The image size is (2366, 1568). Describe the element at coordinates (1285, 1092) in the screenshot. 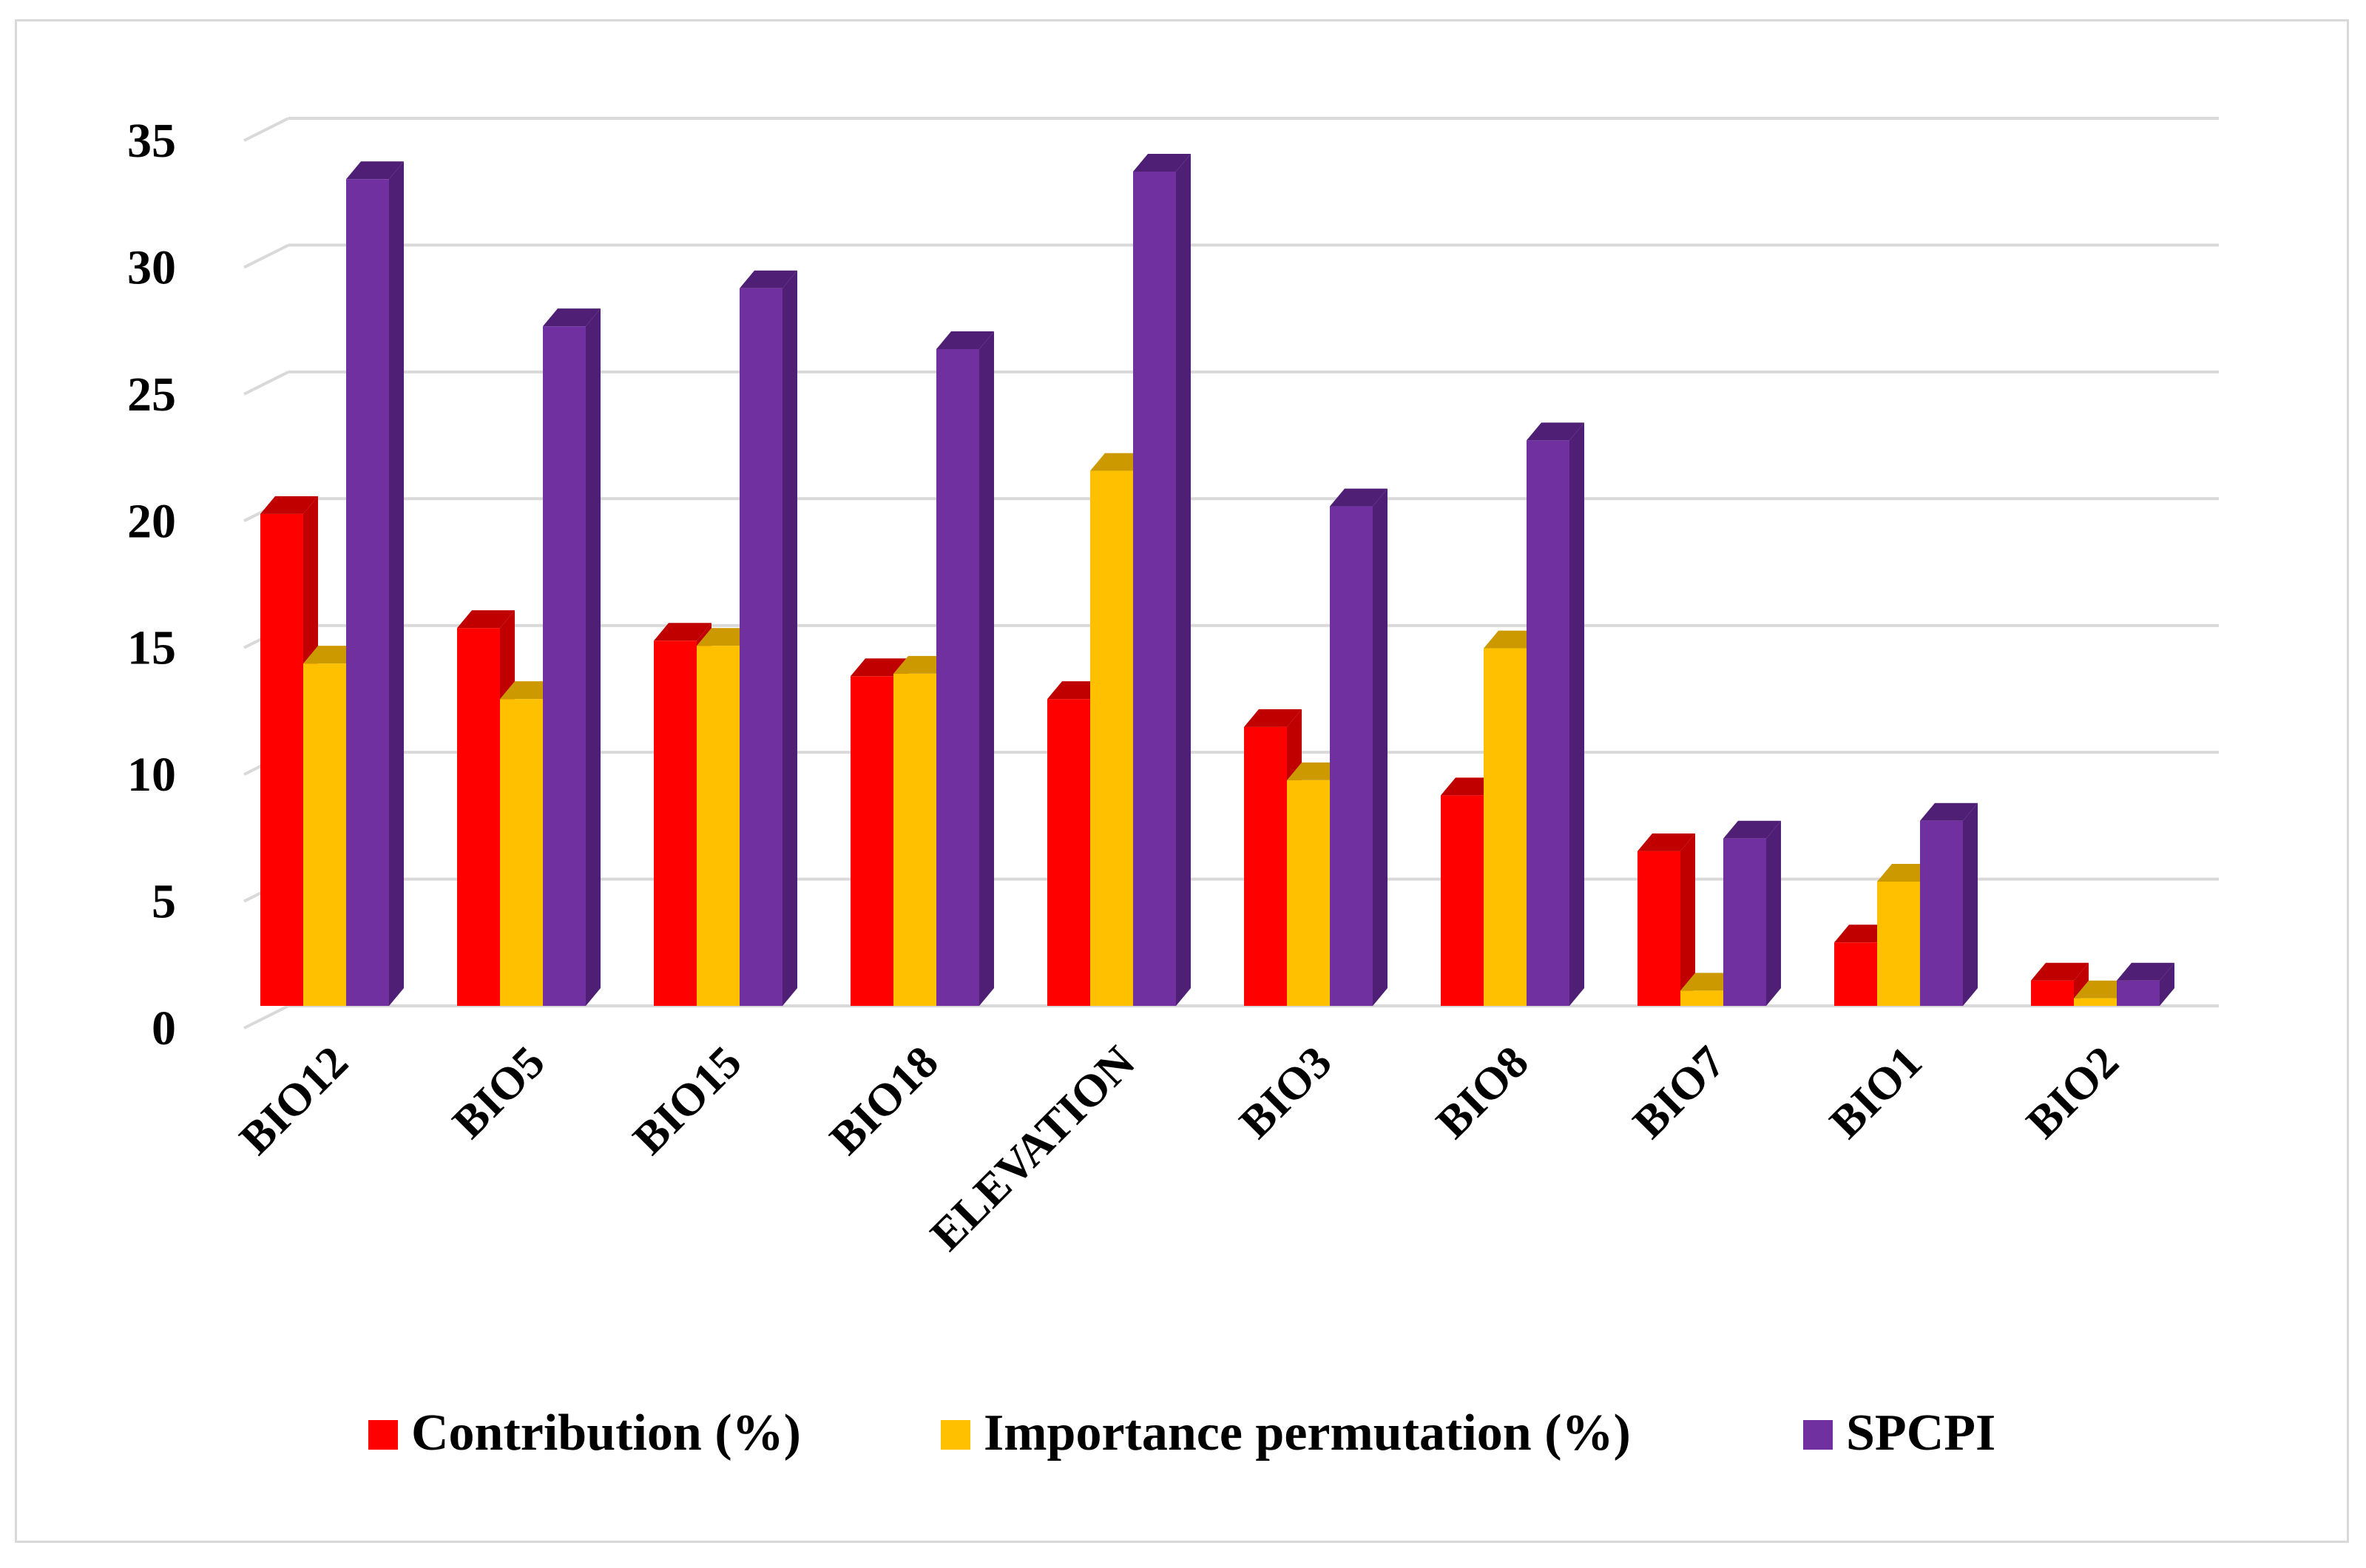

I see `x-tick-label: BIO3` at that location.